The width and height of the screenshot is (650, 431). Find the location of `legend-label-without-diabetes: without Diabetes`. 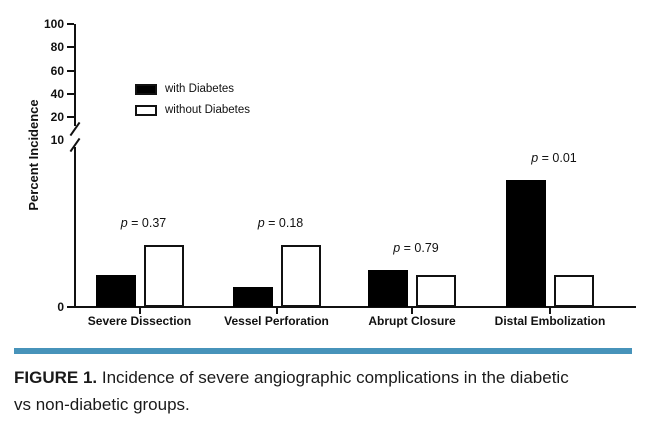

legend-label-without-diabetes: without Diabetes is located at coordinates (208, 110).